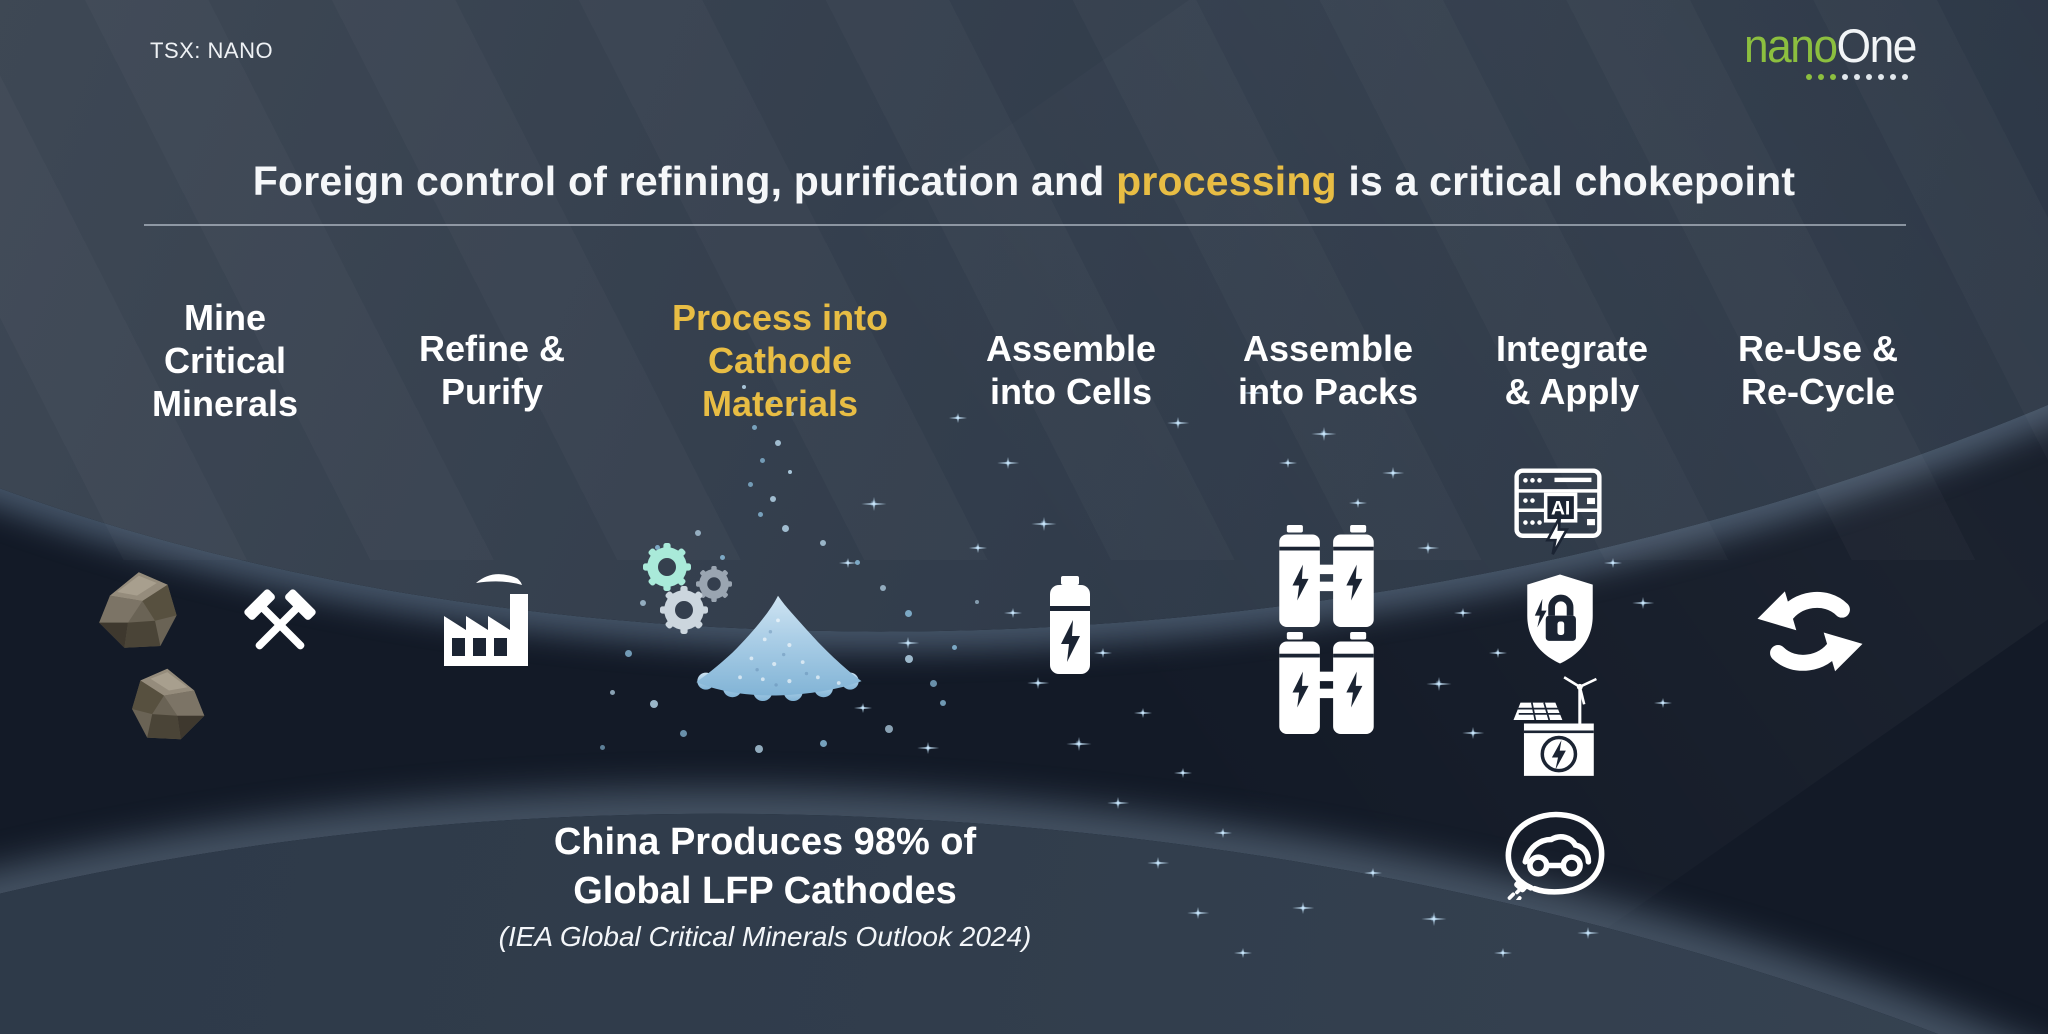 This screenshot has width=2048, height=1034. Describe the element at coordinates (779, 648) in the screenshot. I see `cathode-powder-pile-icon` at that location.